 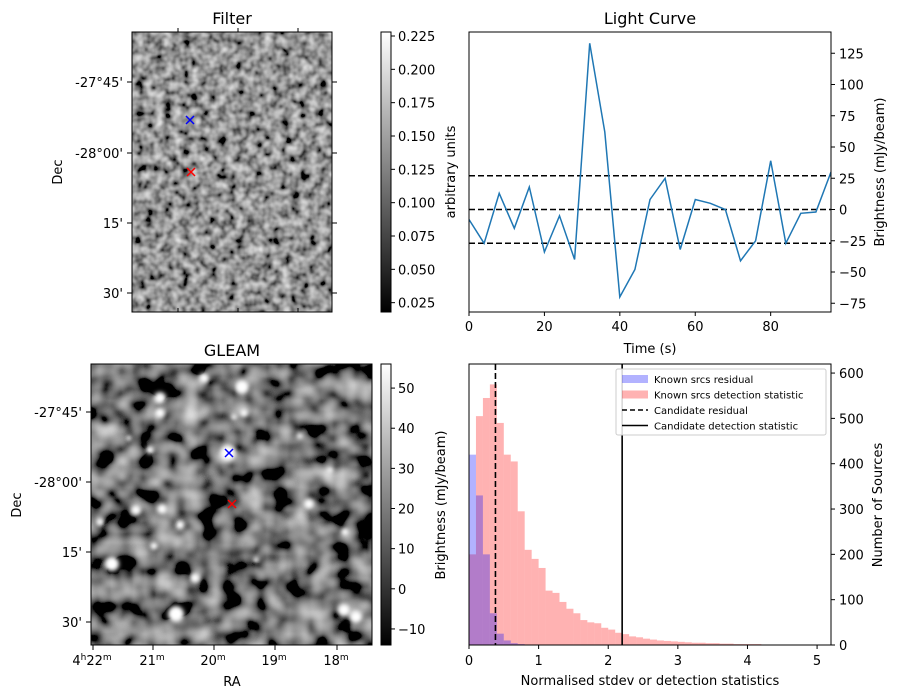 What do you see at coordinates (852, 242) in the screenshot?
I see `light-curve-y-tick-label: −25` at bounding box center [852, 242].